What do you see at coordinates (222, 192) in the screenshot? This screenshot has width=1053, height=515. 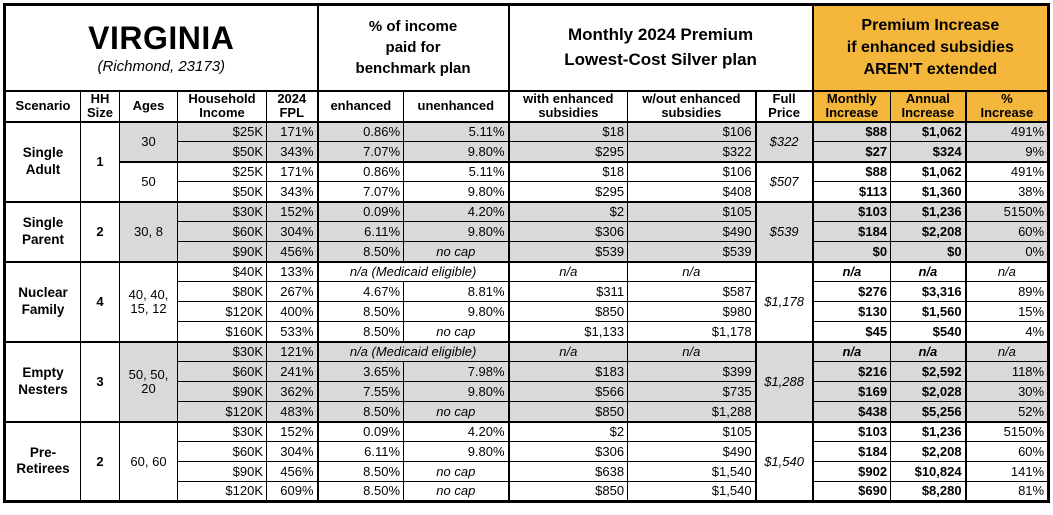 I see `income-cell: $50K` at bounding box center [222, 192].